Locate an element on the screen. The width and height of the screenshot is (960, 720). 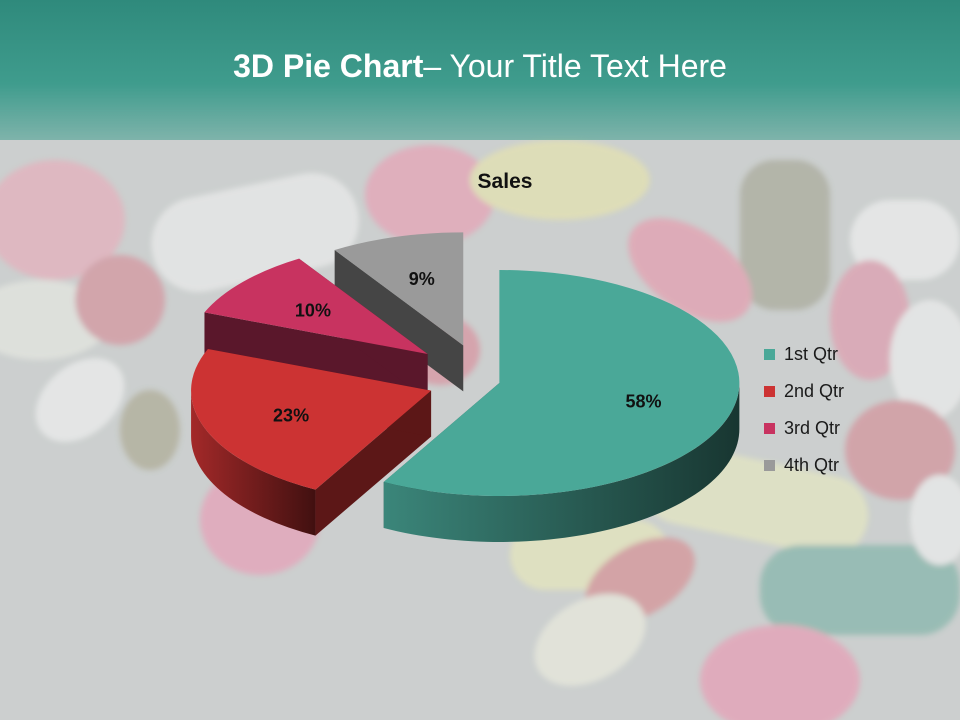
legend-item-3: 3rd Qtr is located at coordinates (804, 428).